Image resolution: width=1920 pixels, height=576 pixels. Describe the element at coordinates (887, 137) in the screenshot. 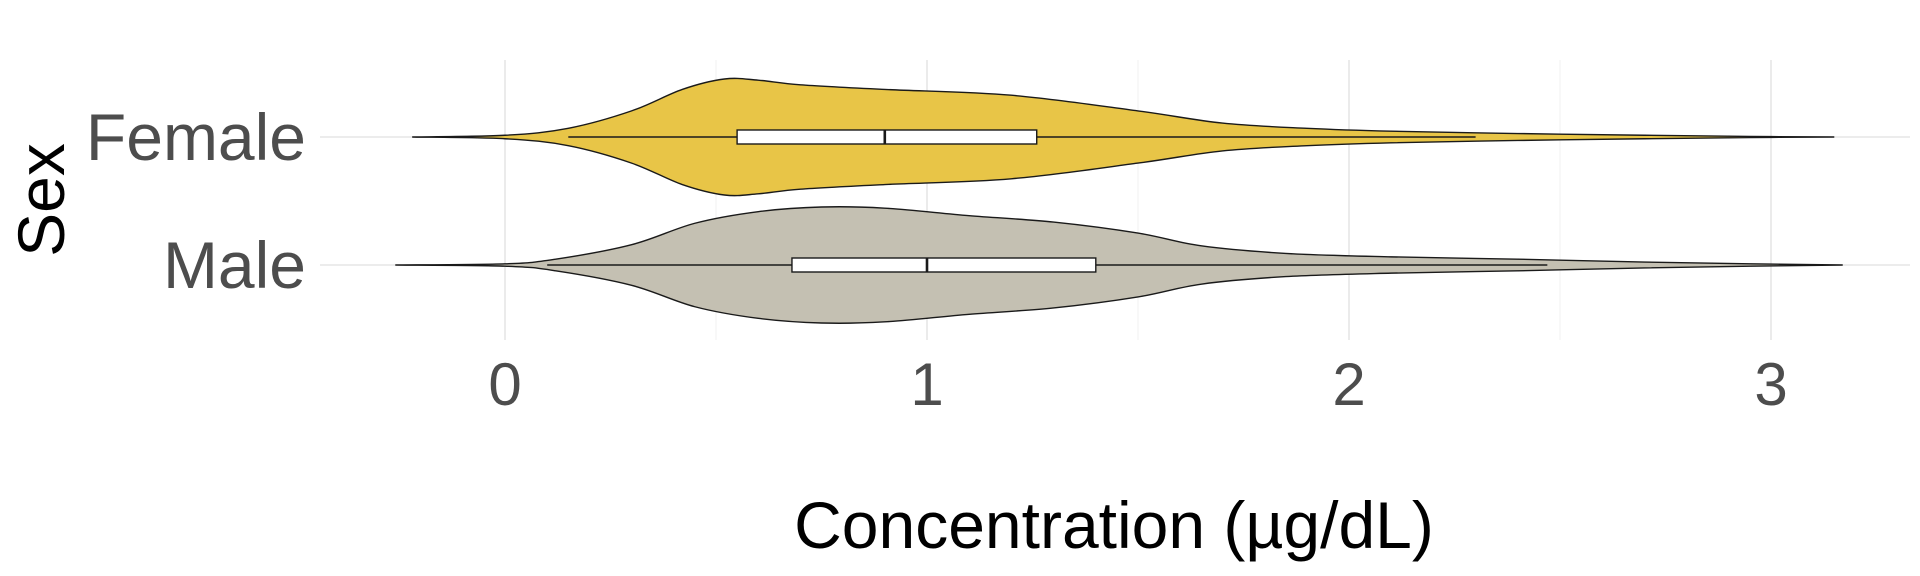

I see `box-female` at that location.